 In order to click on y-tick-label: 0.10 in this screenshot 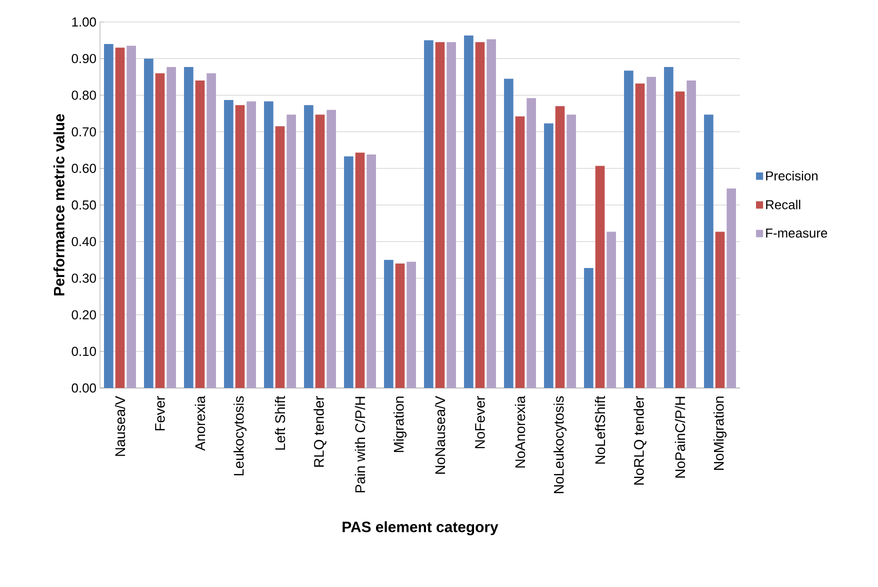, I will do `click(84, 351)`.